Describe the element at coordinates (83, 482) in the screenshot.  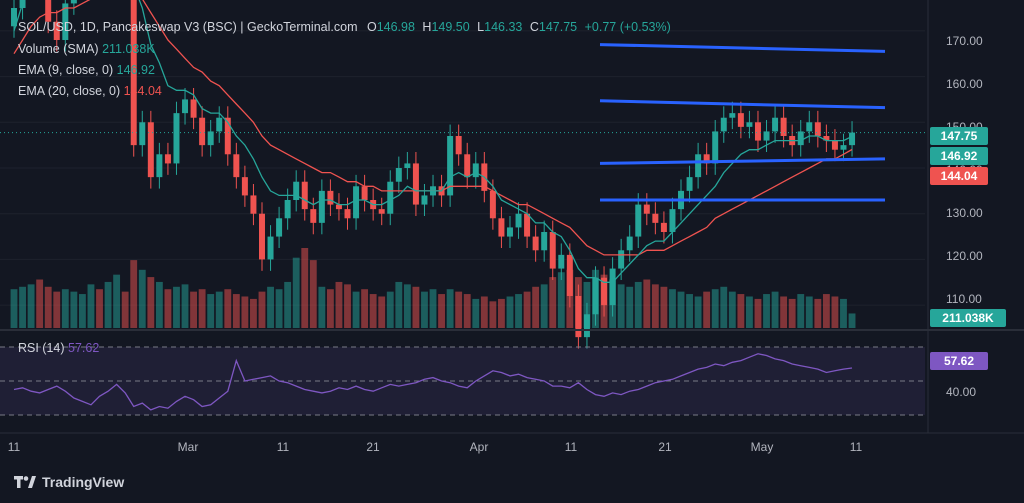
I see `brand-name: TradingView` at that location.